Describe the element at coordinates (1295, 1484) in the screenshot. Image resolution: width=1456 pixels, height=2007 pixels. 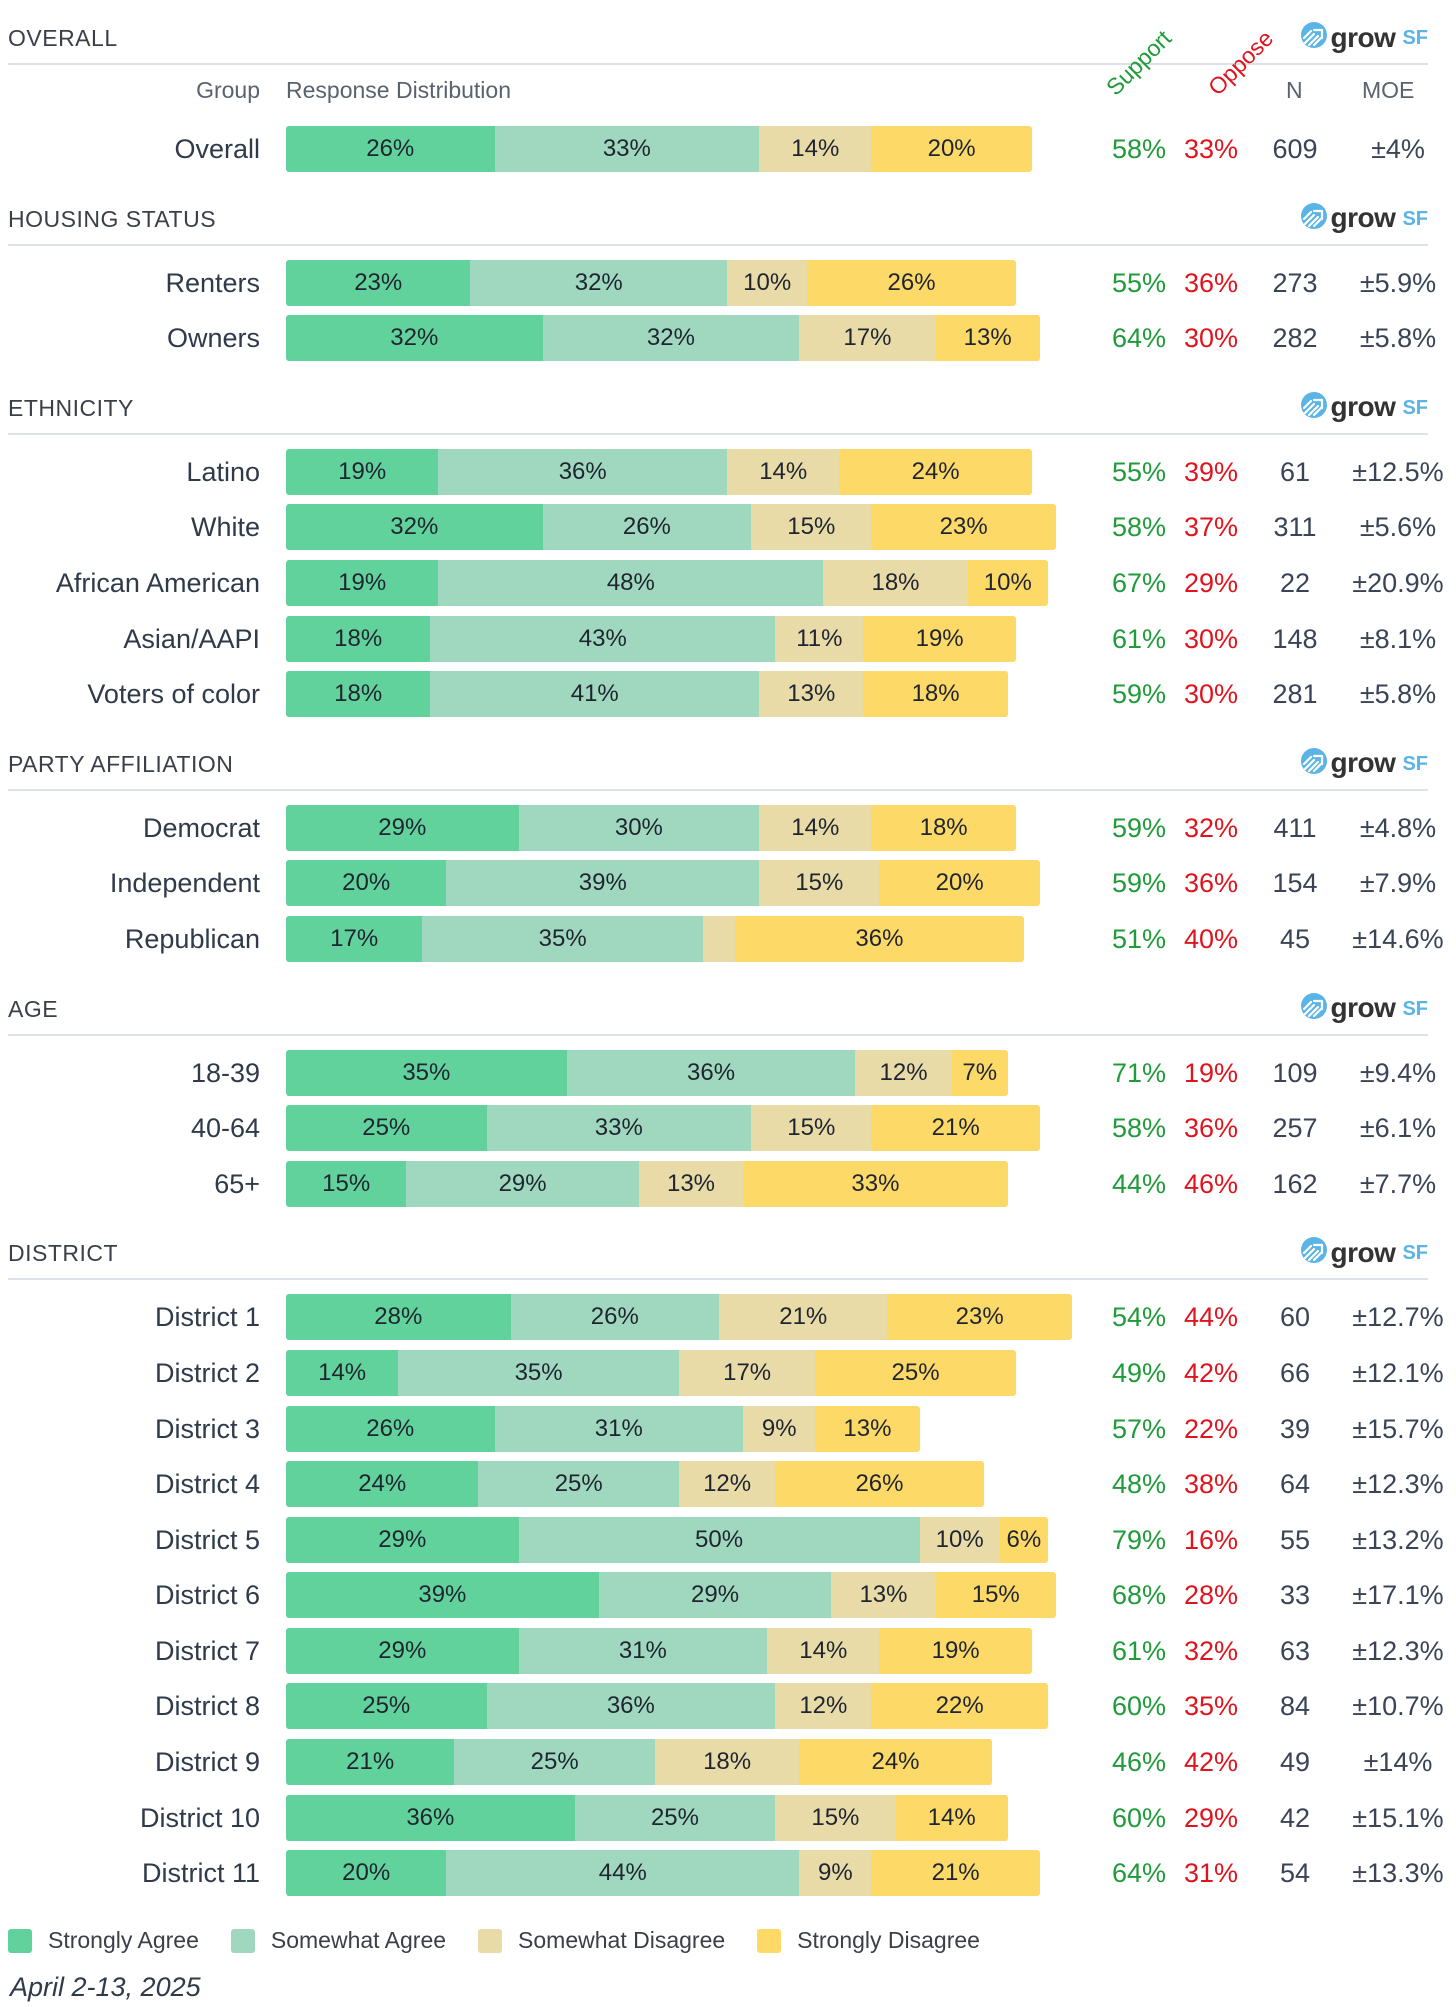
I see `sample-size: 64` at that location.